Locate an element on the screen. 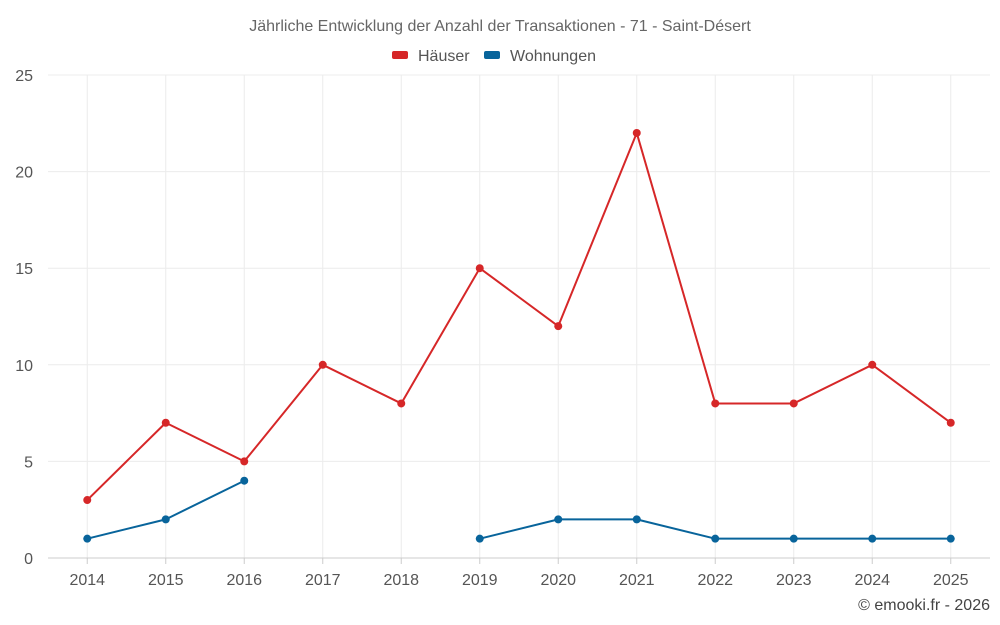  y-tick-label: 10 is located at coordinates (24, 366).